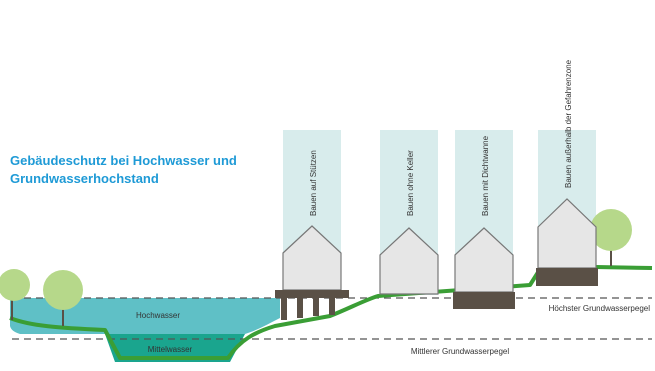  I want to click on house-on-stilts, so click(312, 272).